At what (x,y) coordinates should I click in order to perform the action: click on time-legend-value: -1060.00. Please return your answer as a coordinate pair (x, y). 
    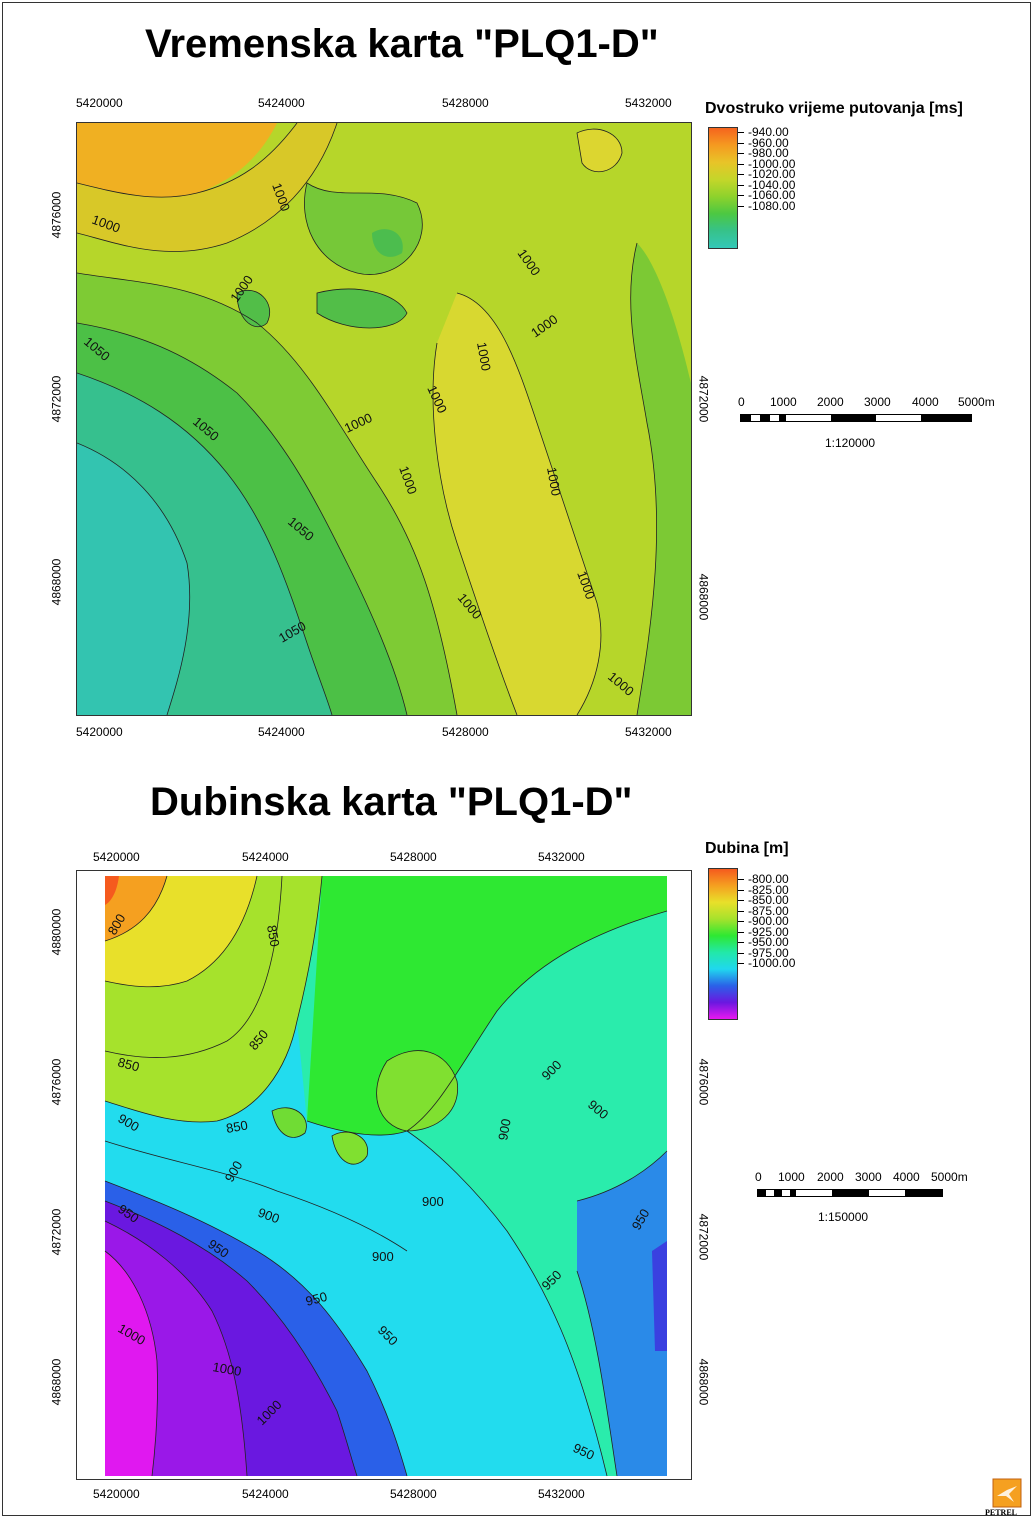
    Looking at the image, I should click on (766, 195).